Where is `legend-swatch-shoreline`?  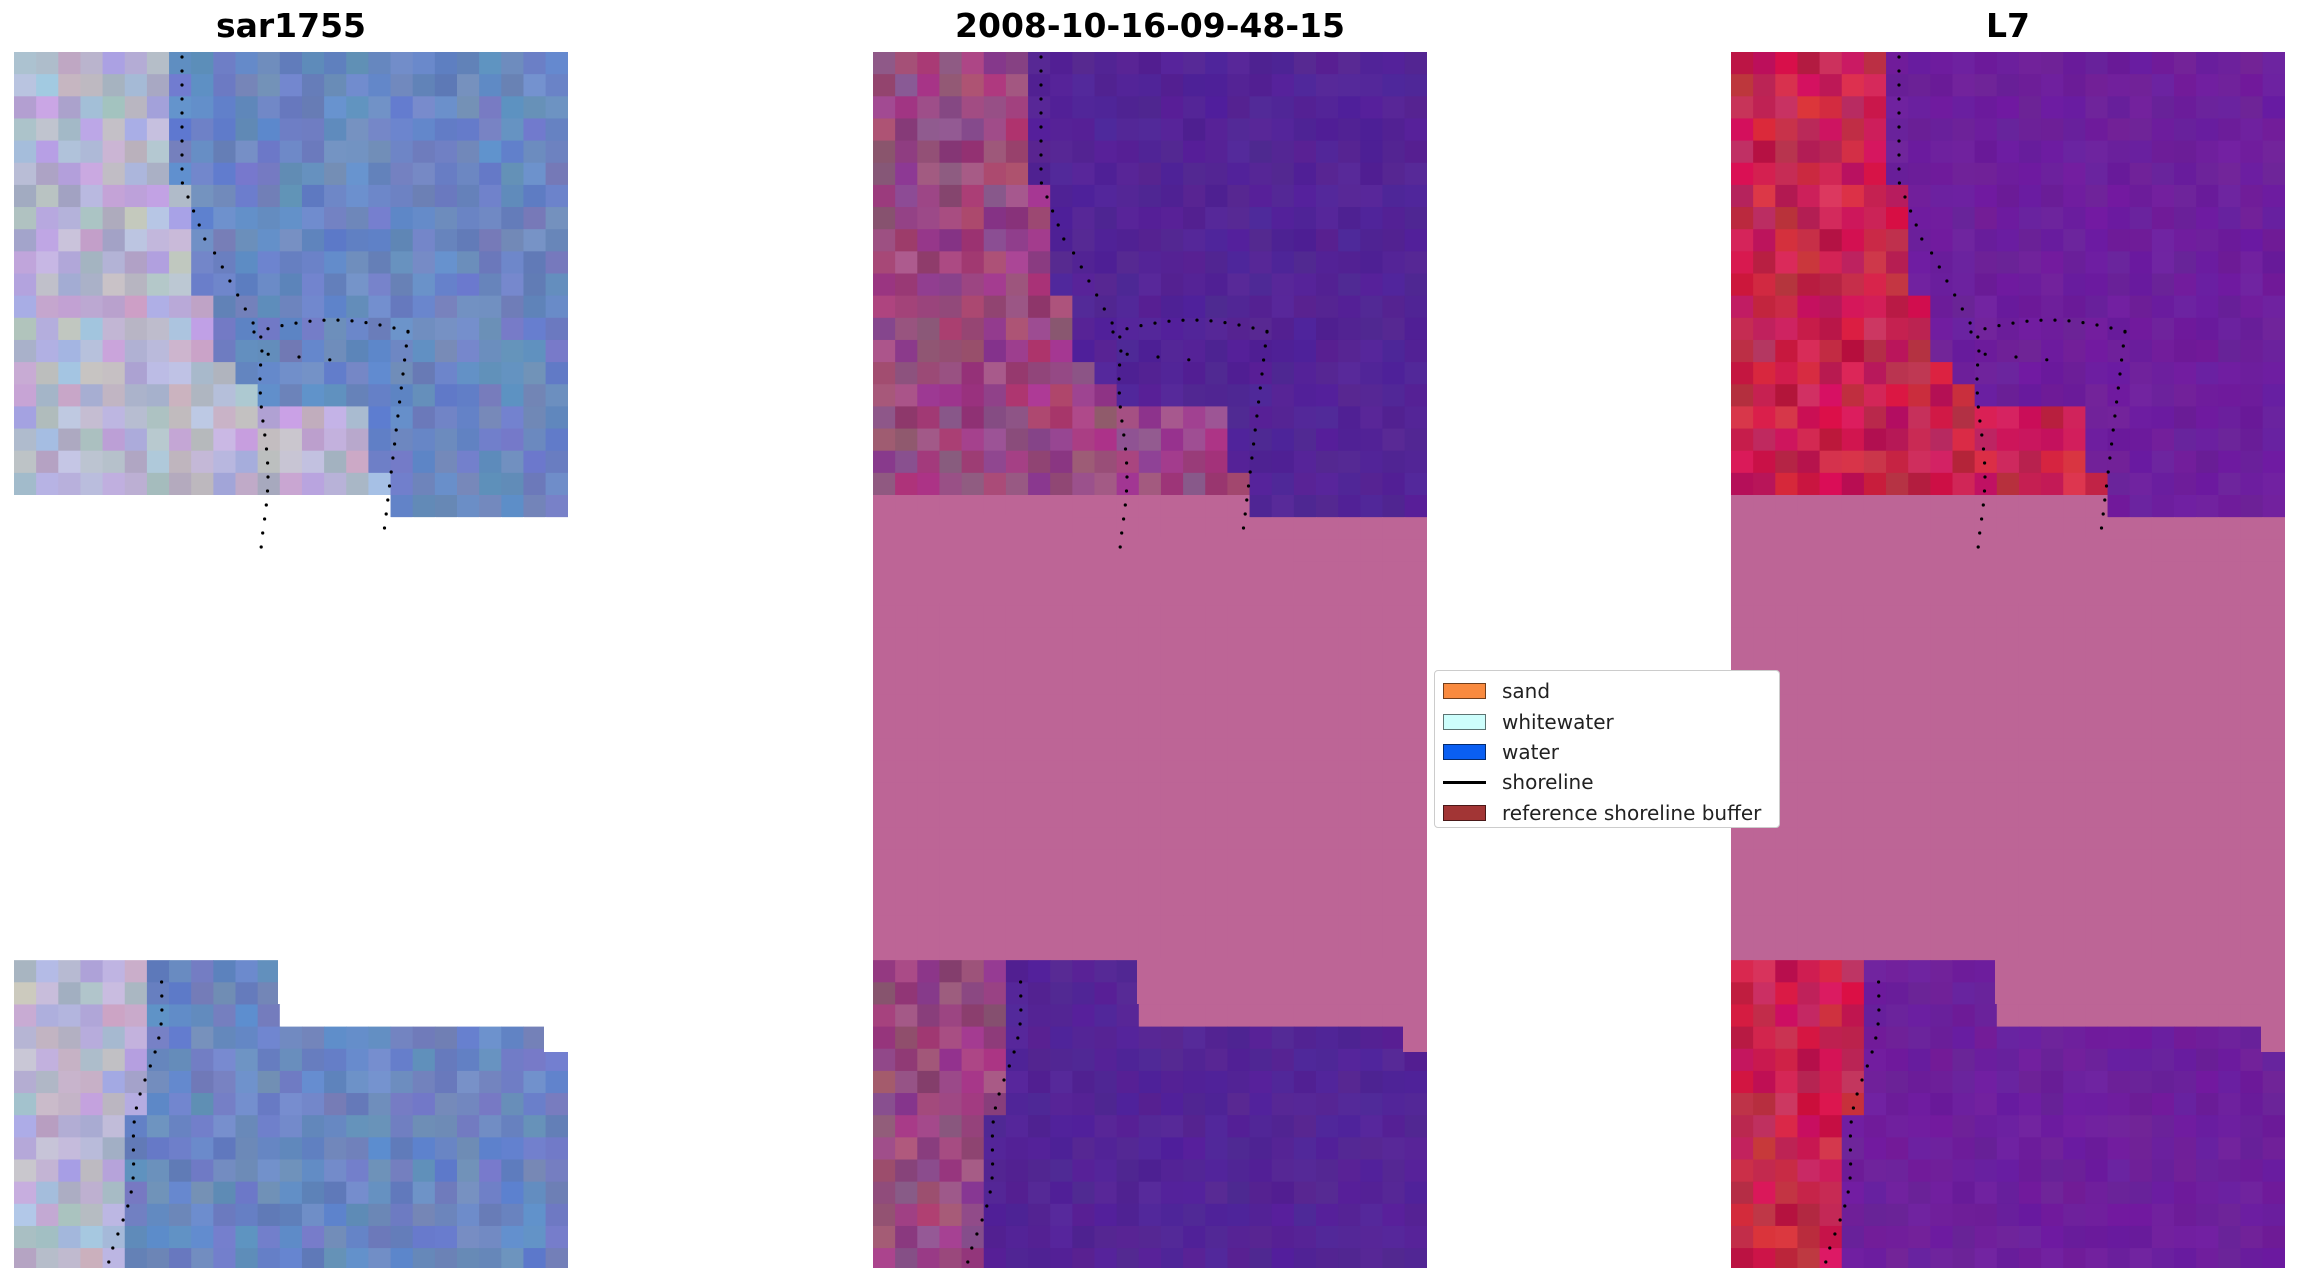
legend-swatch-shoreline is located at coordinates (1464, 782).